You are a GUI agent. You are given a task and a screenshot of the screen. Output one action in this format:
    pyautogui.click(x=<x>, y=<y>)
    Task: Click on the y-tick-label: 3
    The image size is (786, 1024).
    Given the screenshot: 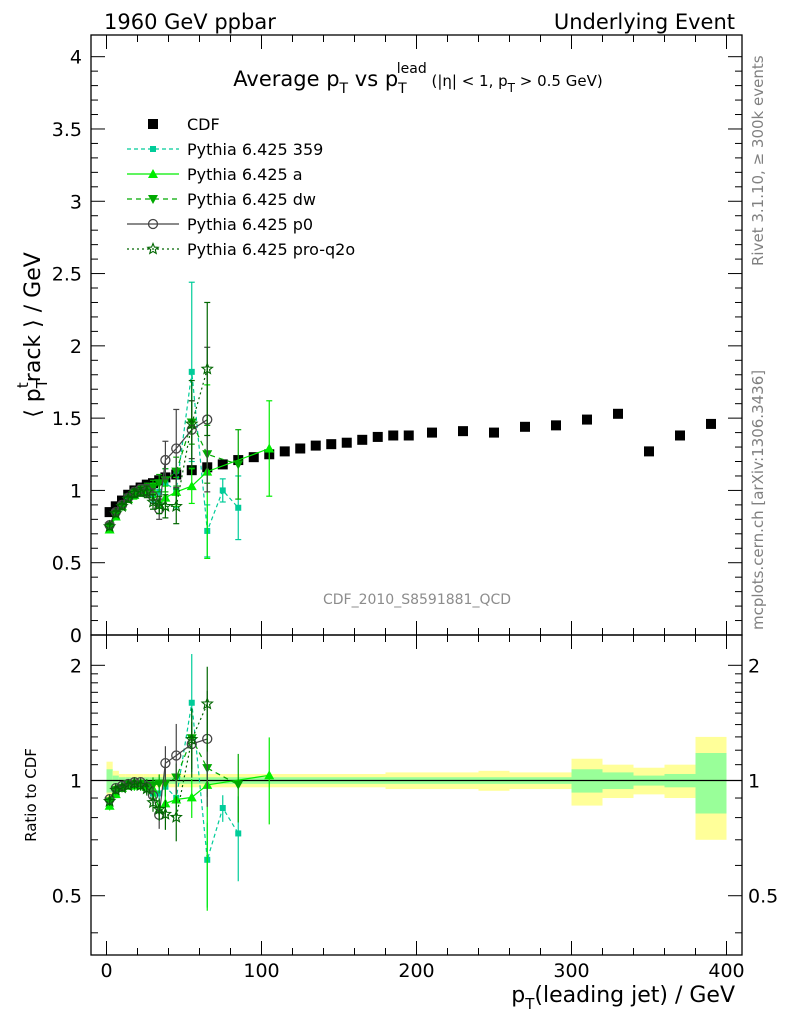 What is the action you would take?
    pyautogui.click(x=76, y=202)
    